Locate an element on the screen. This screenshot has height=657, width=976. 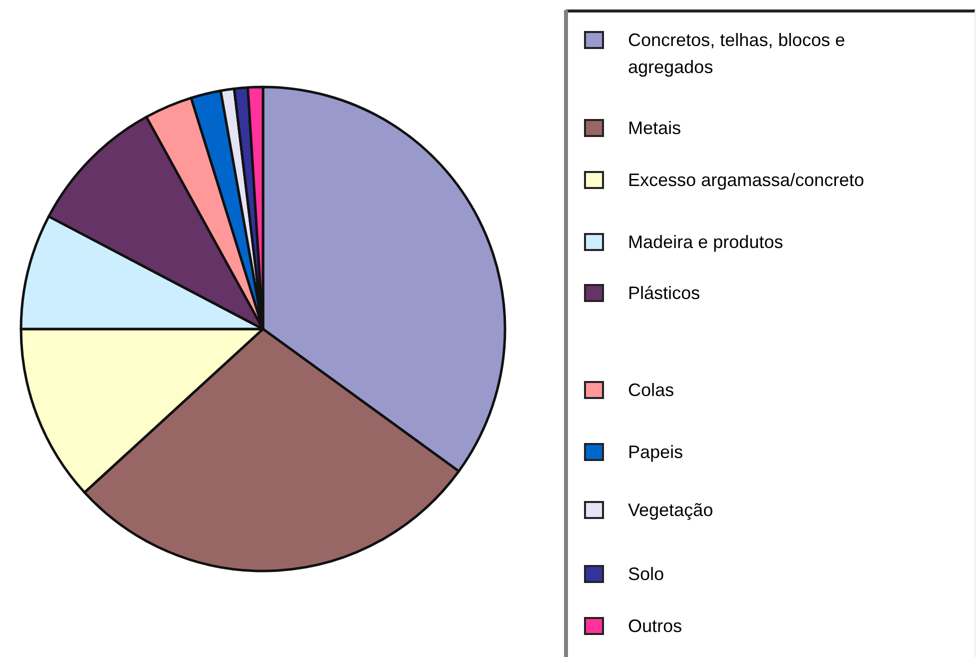
legend-label: Colas is located at coordinates (651, 390).